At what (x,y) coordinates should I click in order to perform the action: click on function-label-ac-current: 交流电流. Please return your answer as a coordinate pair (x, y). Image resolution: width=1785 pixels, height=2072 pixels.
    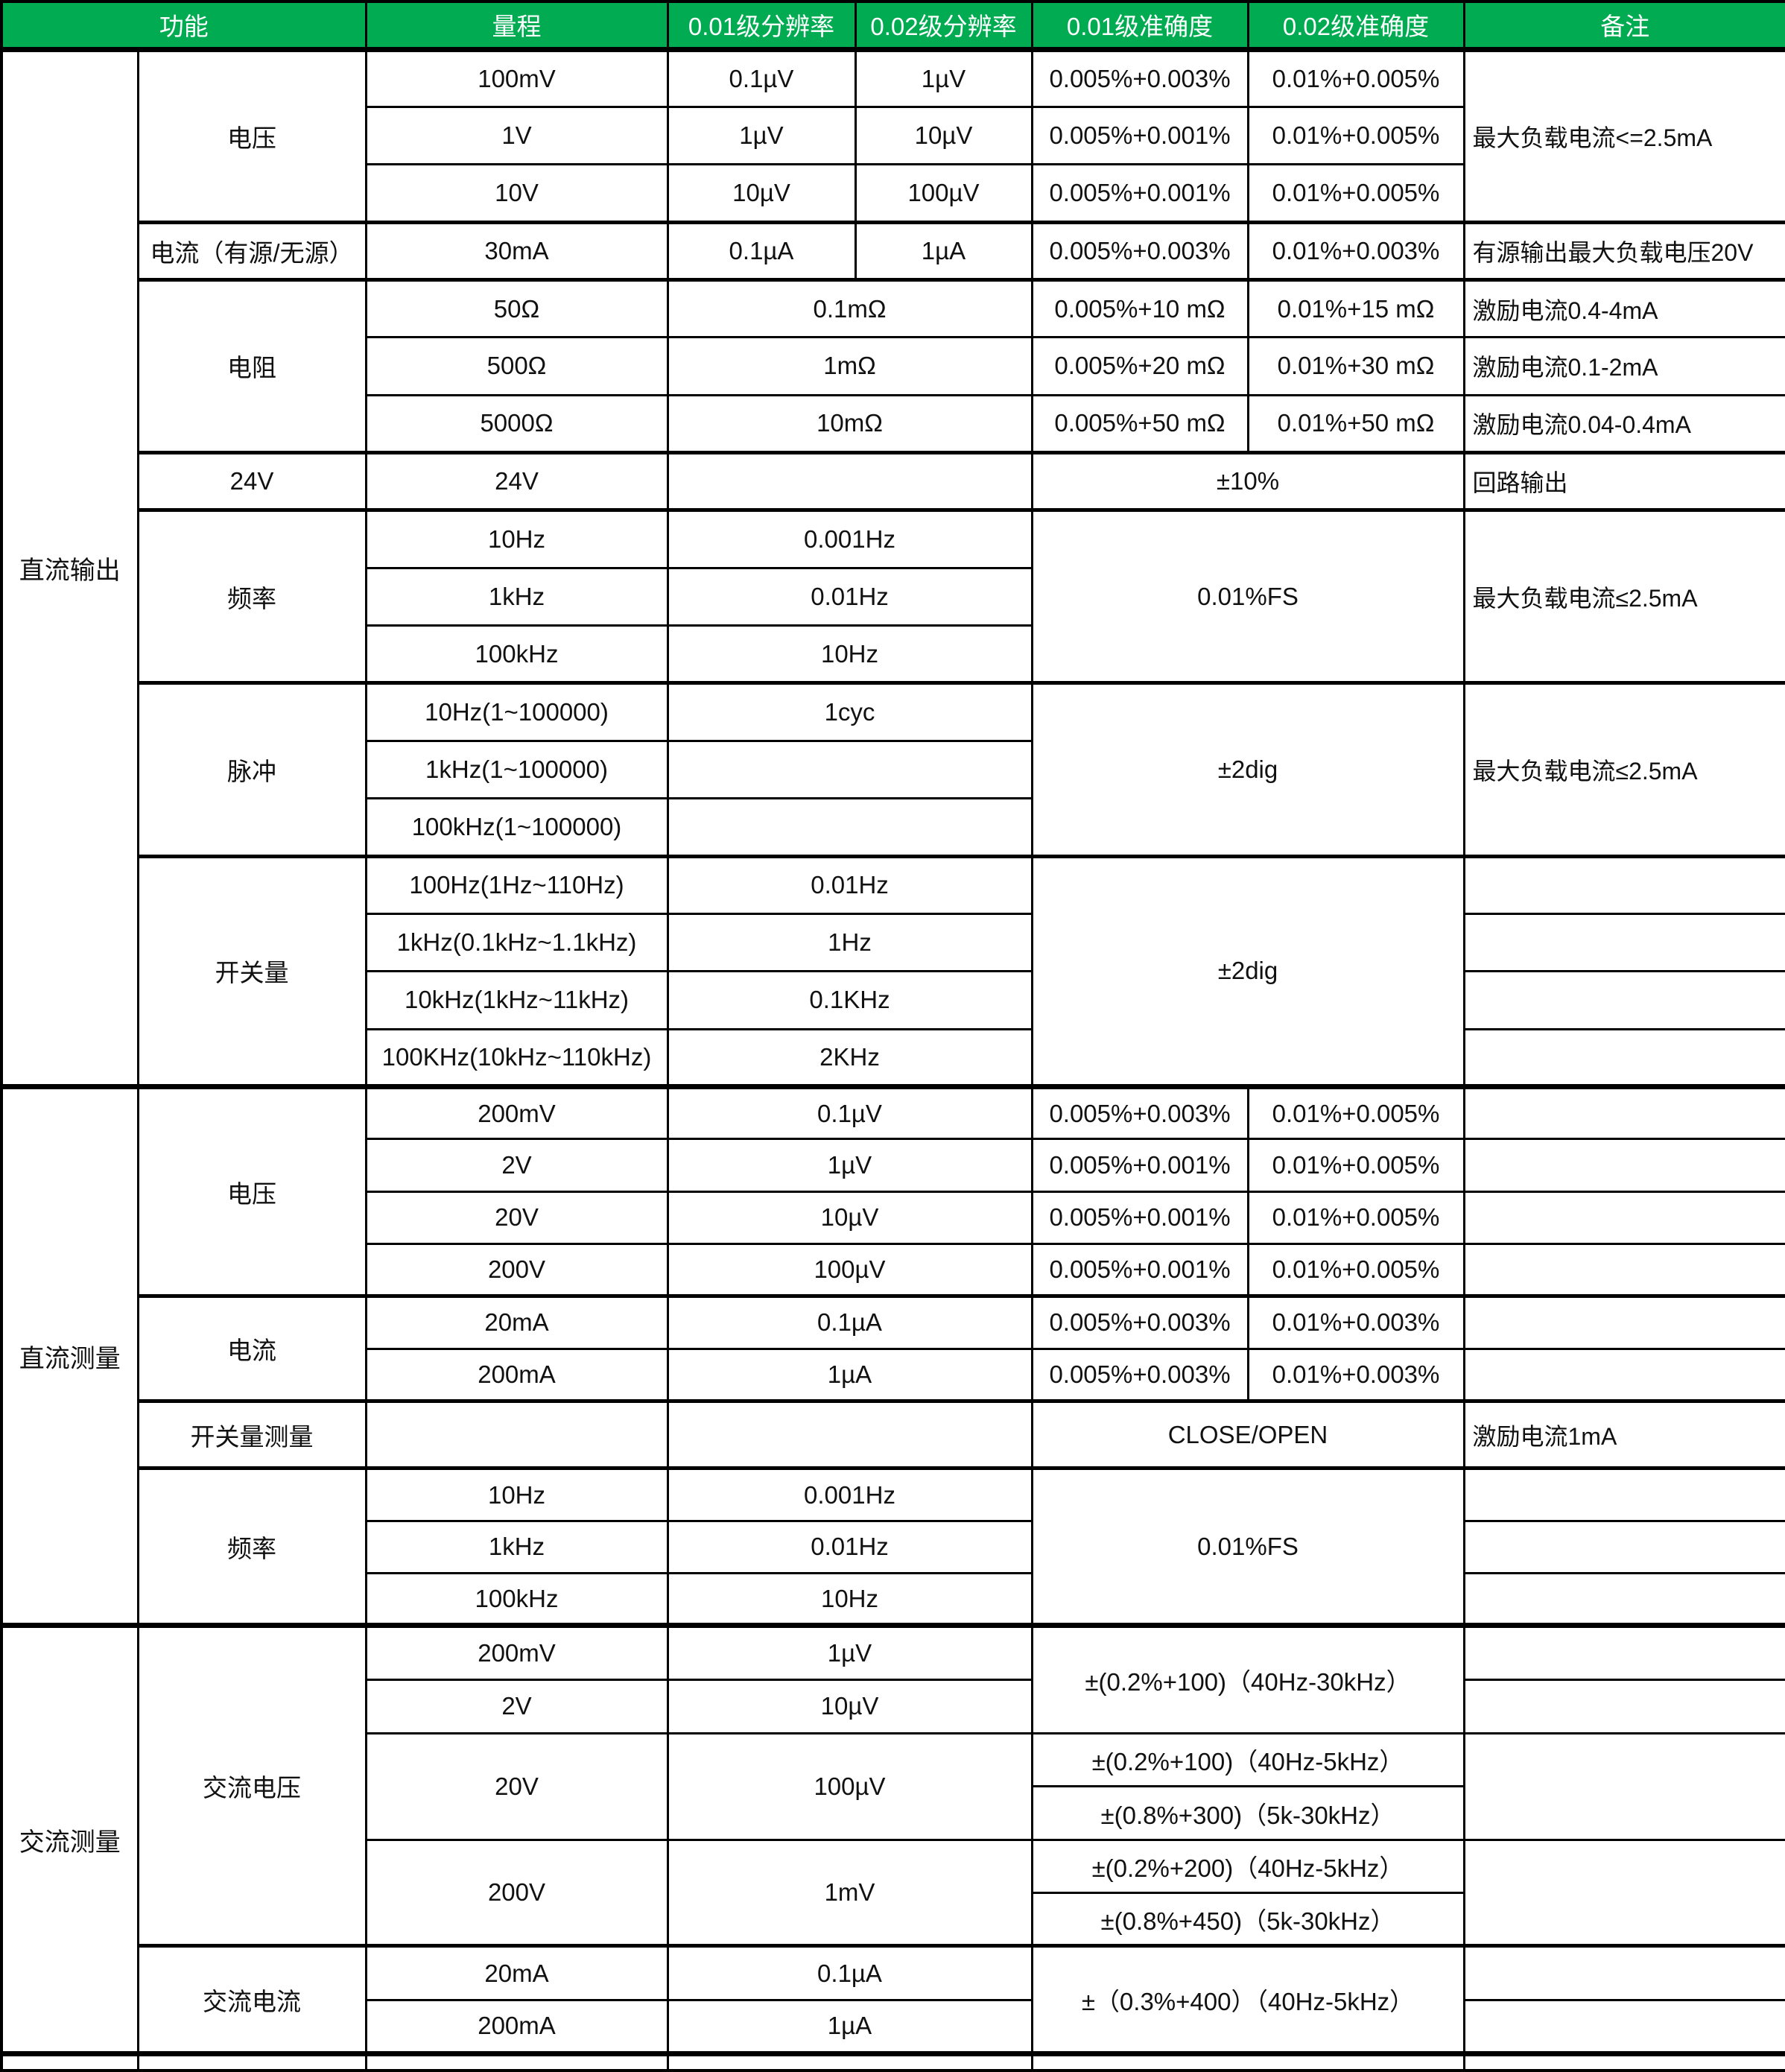
    Looking at the image, I should click on (251, 2000).